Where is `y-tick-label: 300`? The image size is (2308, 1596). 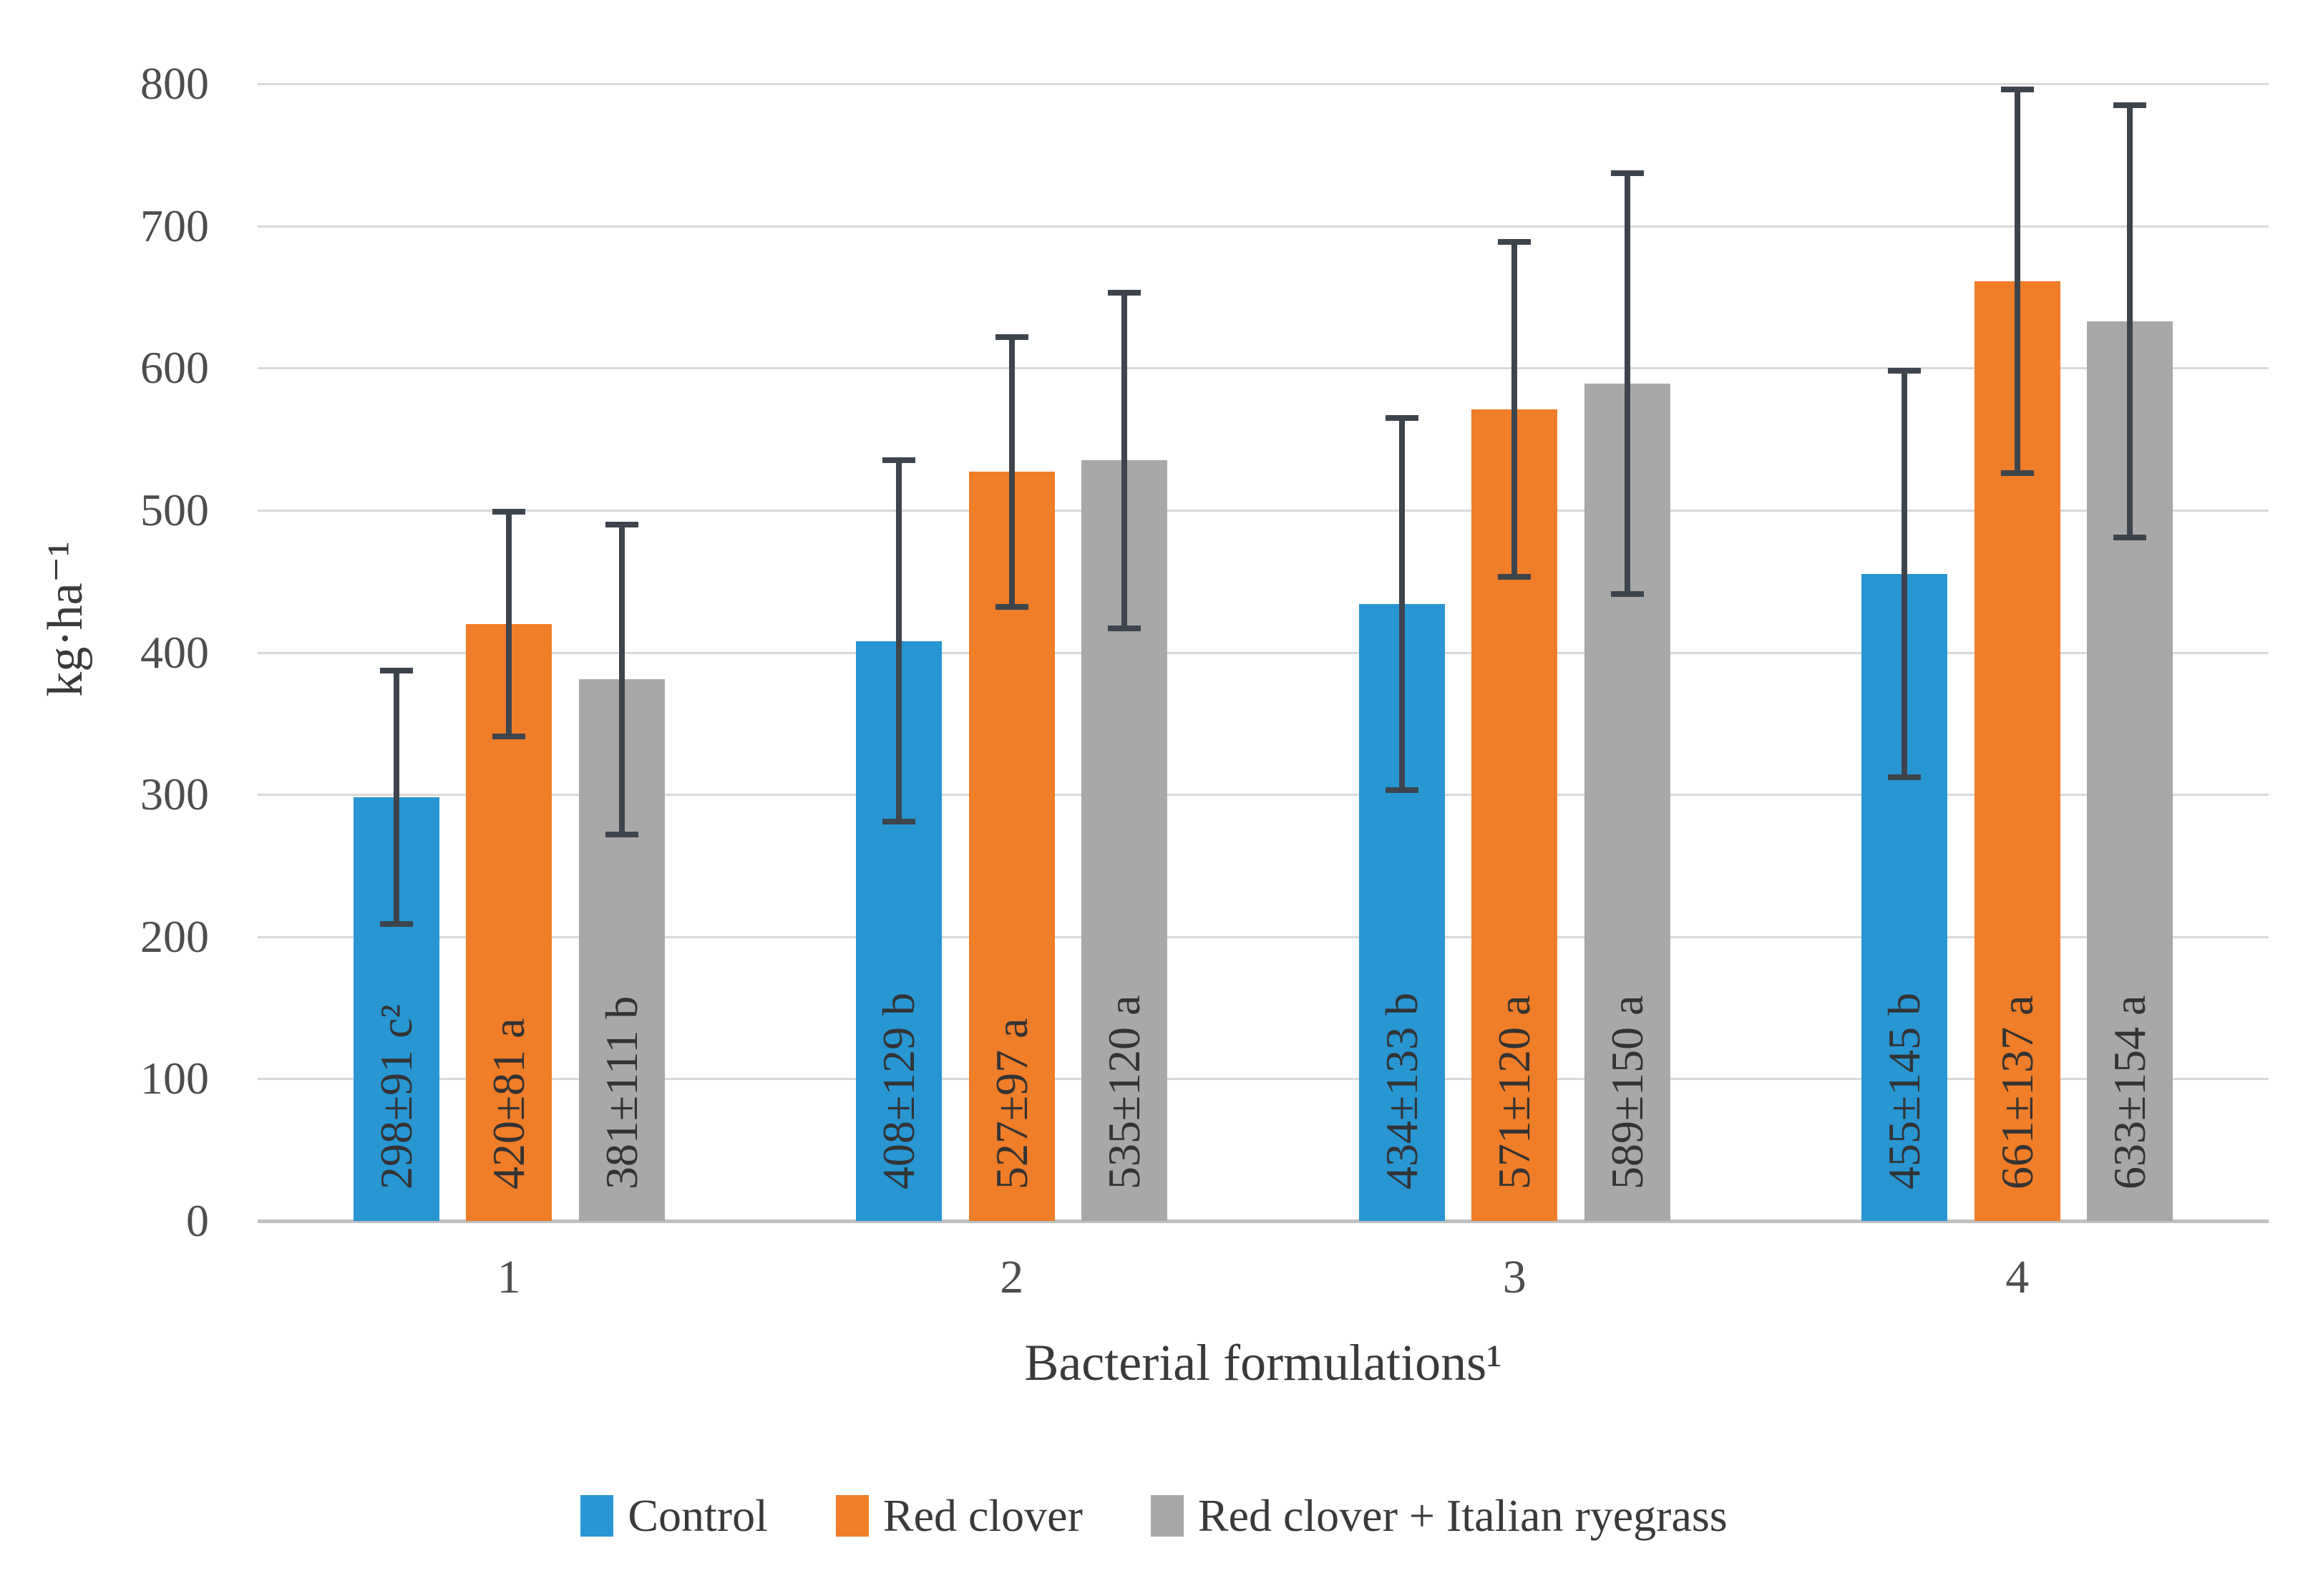 y-tick-label: 300 is located at coordinates (174, 794).